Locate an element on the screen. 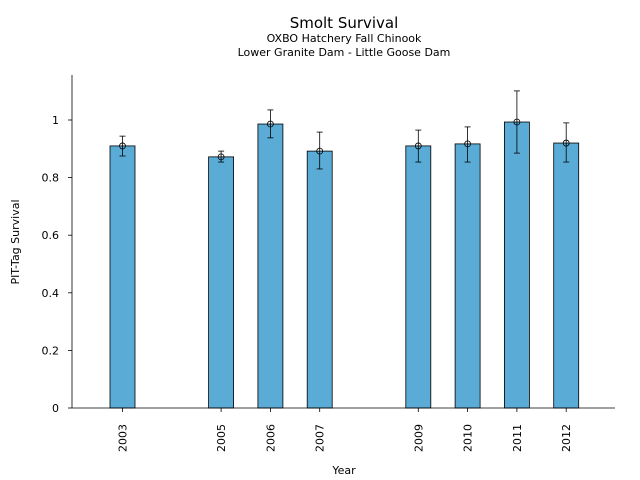 The height and width of the screenshot is (480, 640). x-tick-label-2009: 2009 is located at coordinates (418, 438).